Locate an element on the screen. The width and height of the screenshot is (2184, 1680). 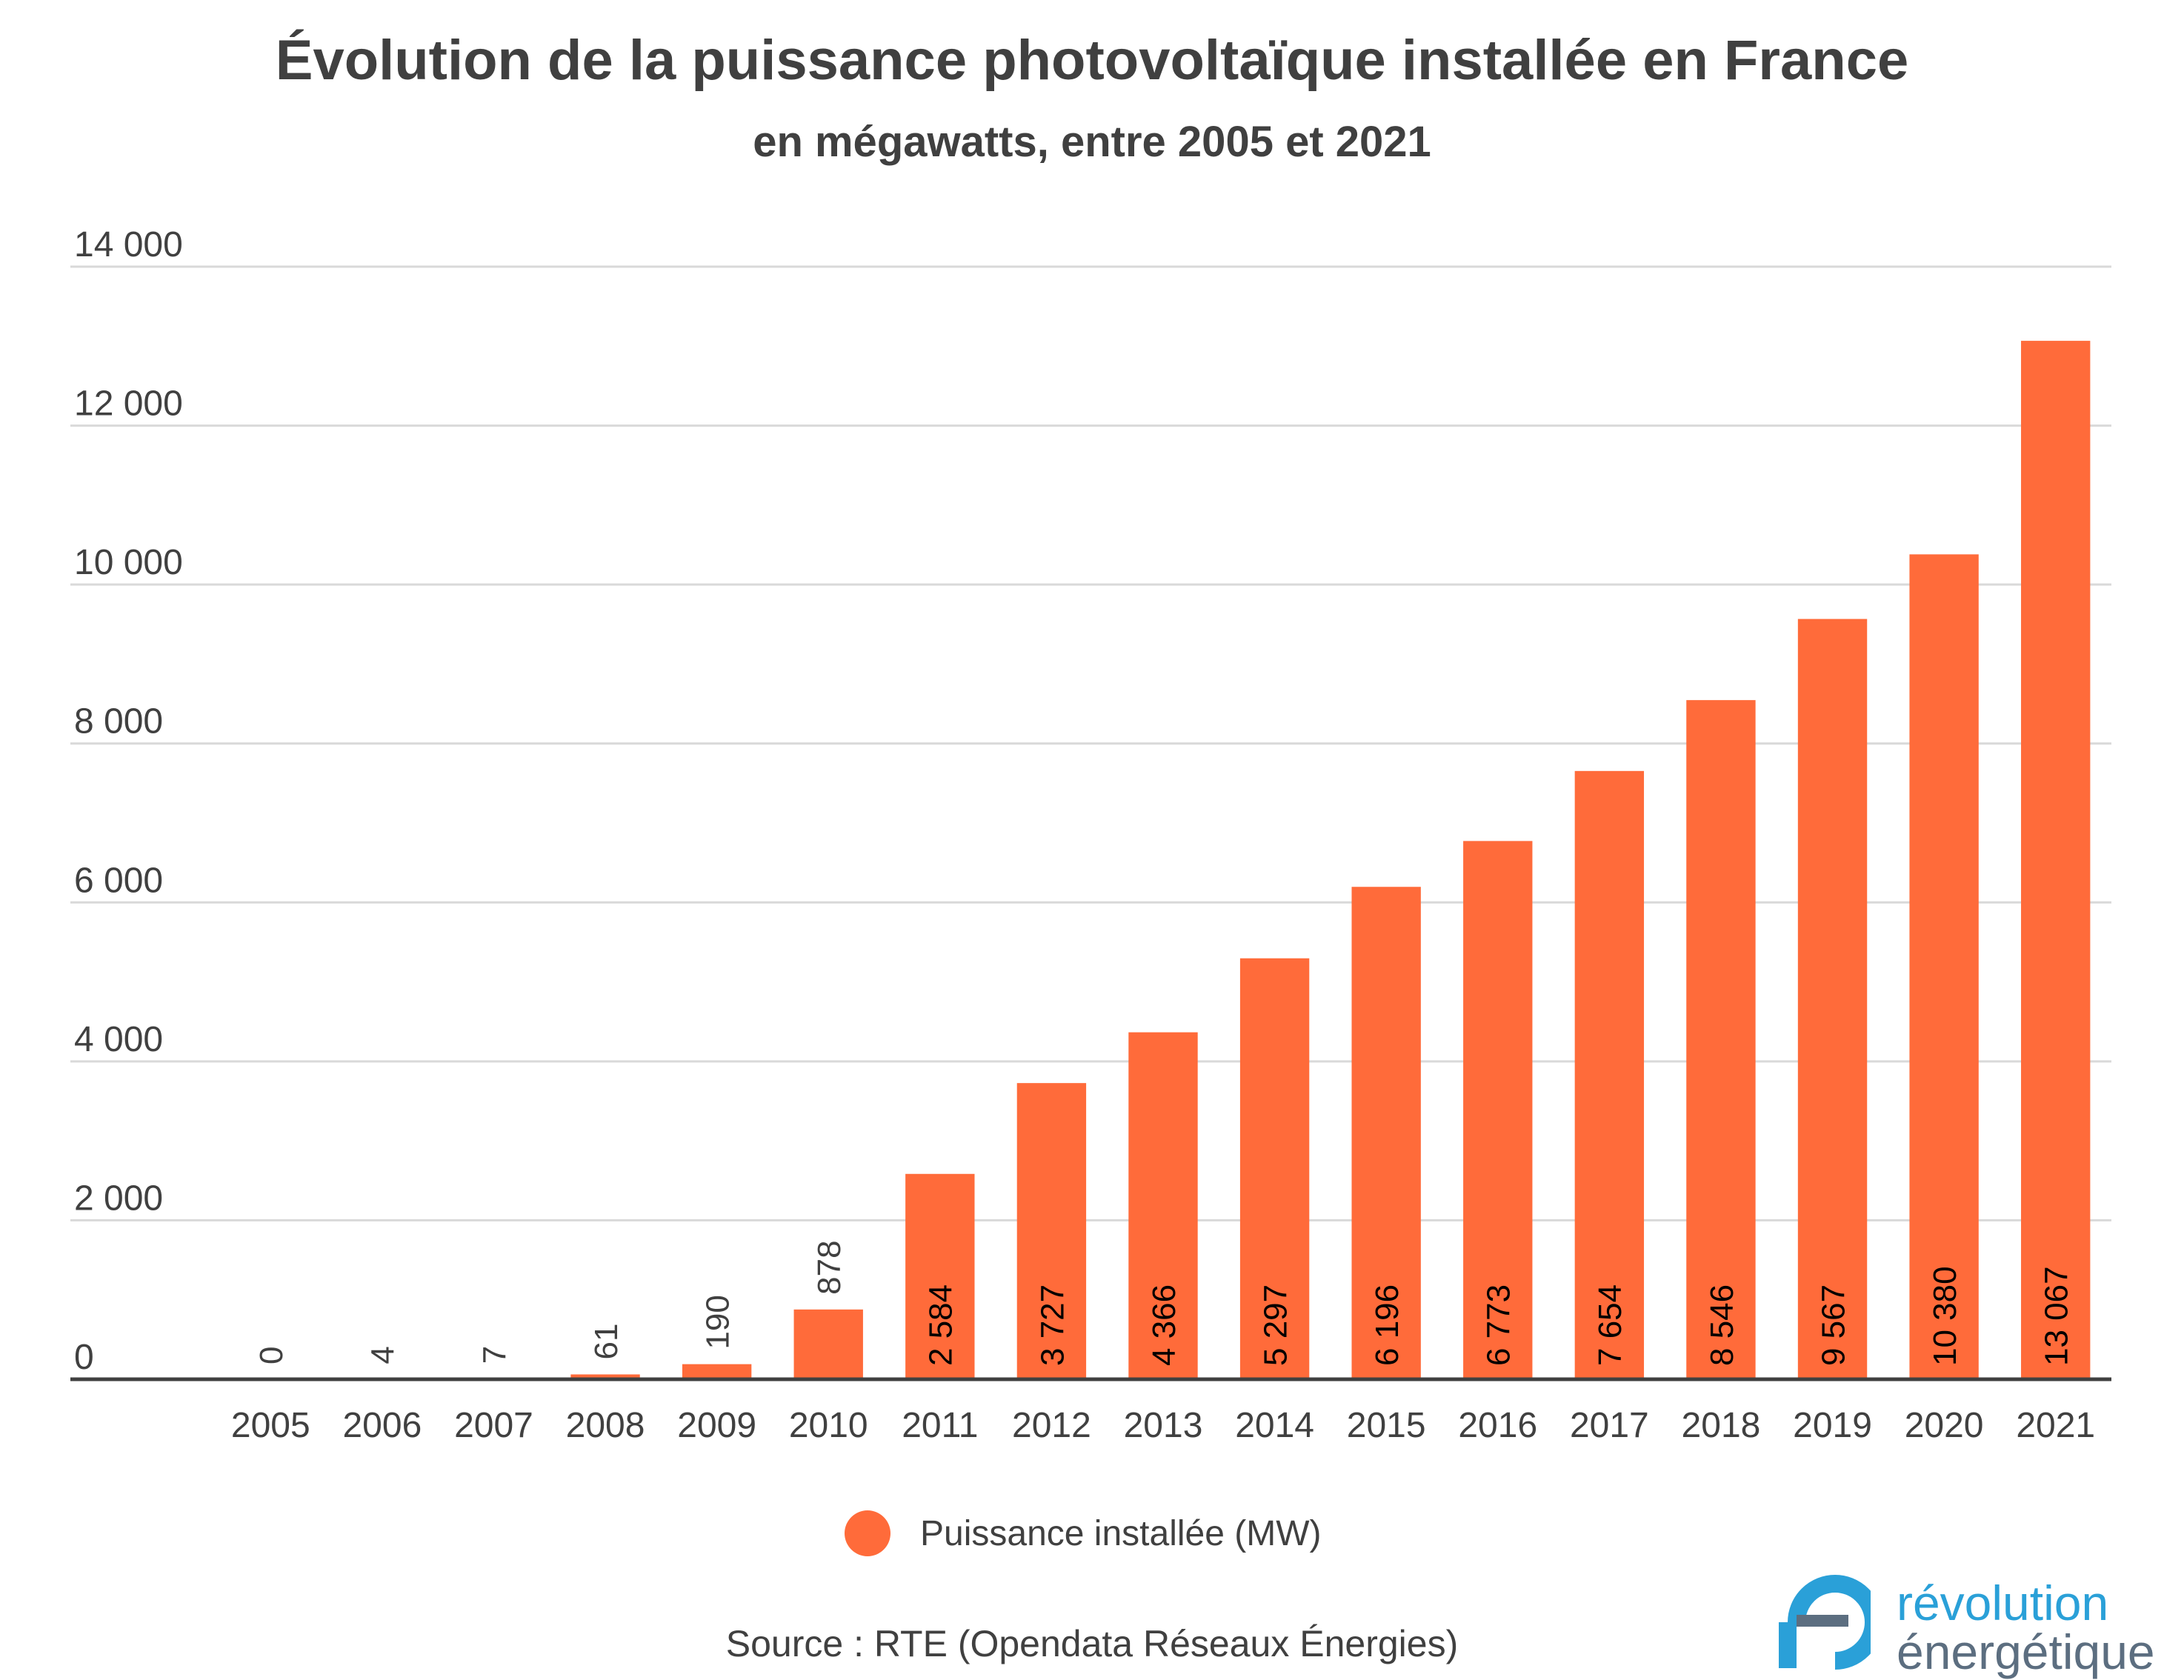
x-tick-label: 2013 is located at coordinates (1163, 1425).